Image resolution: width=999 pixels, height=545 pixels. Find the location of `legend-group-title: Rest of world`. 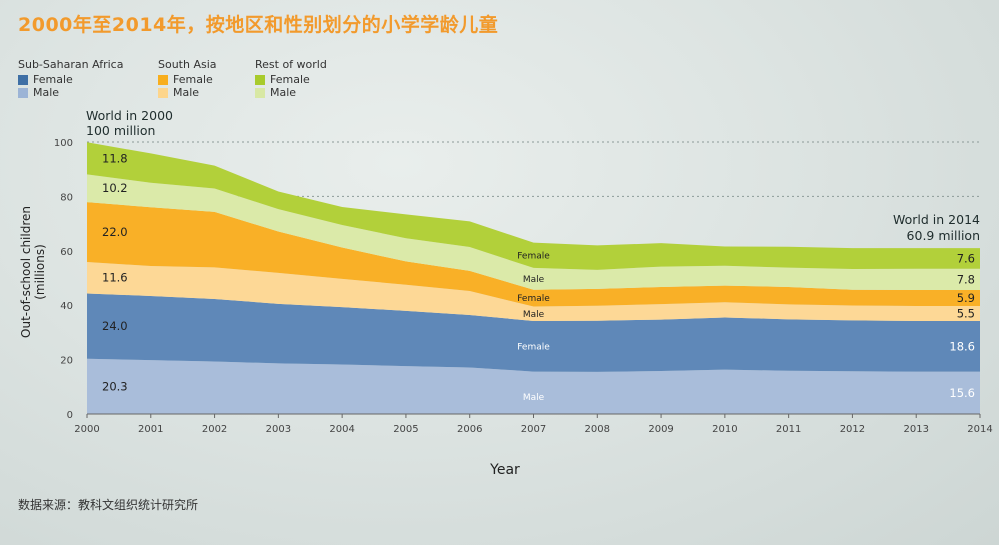

legend-group-title: Rest of world is located at coordinates (291, 64).